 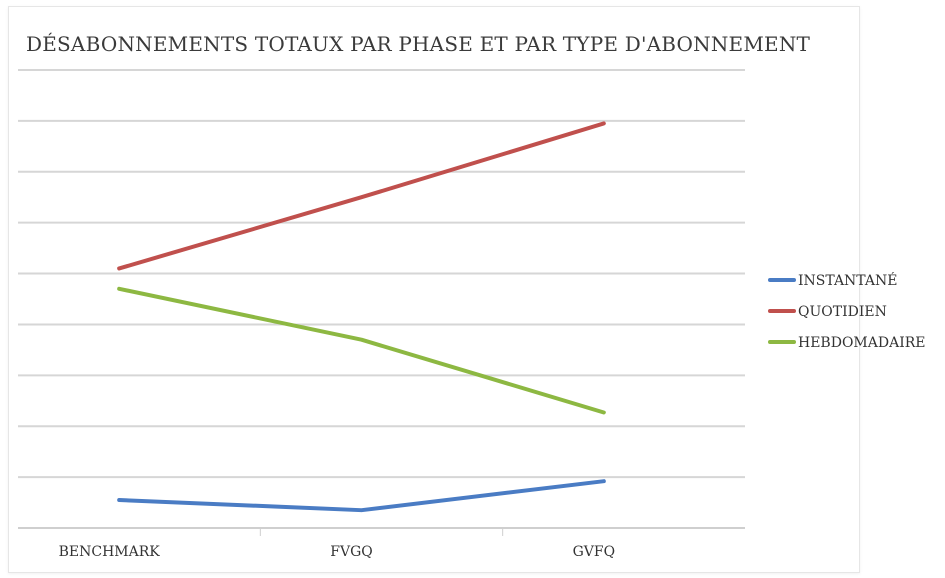 What do you see at coordinates (361, 196) in the screenshot?
I see `series-line-quotidien` at bounding box center [361, 196].